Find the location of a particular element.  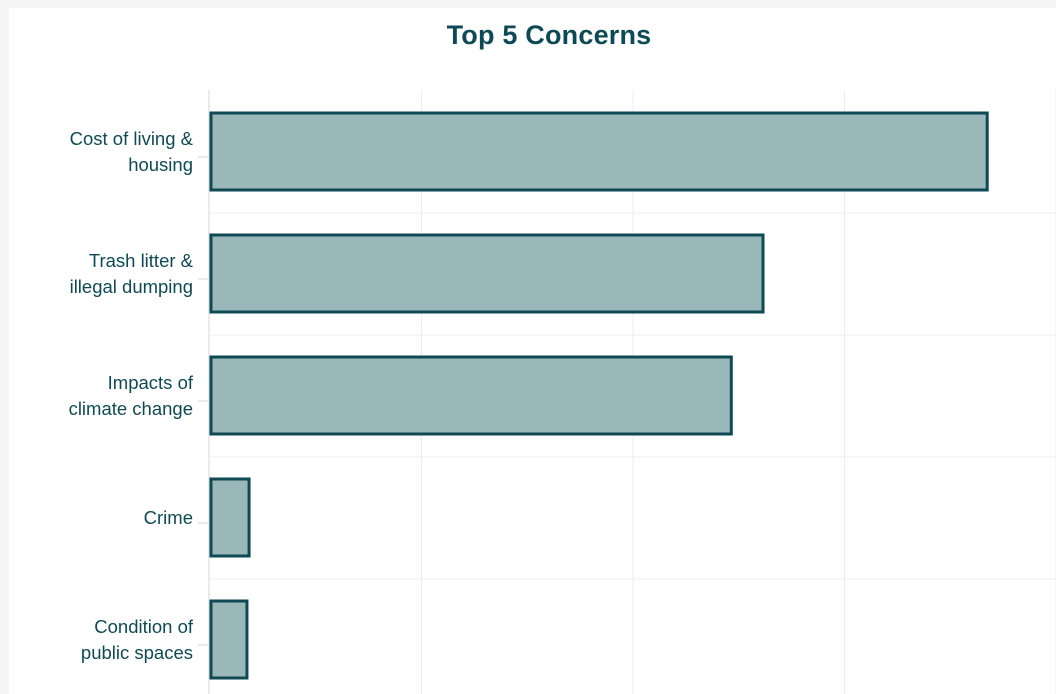

category-label: Cost of living & housing is located at coordinates (132, 151).